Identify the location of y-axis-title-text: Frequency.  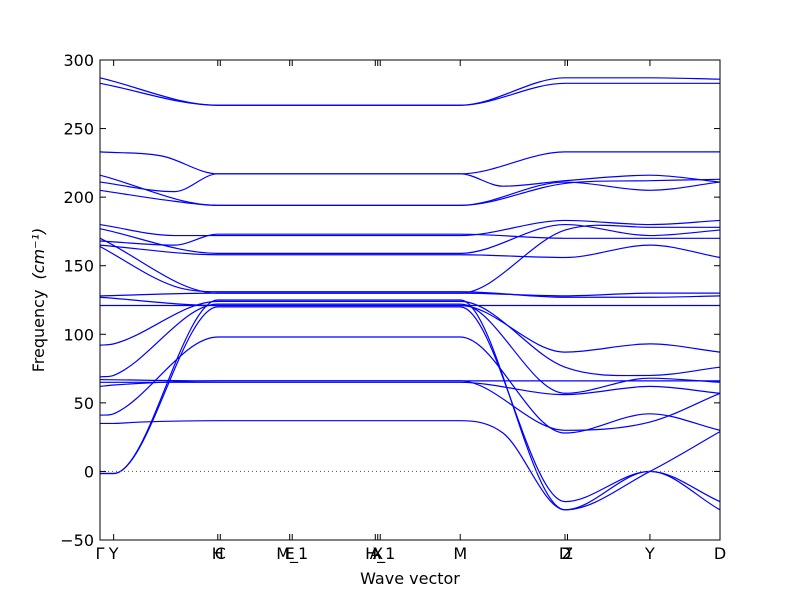
(38, 331).